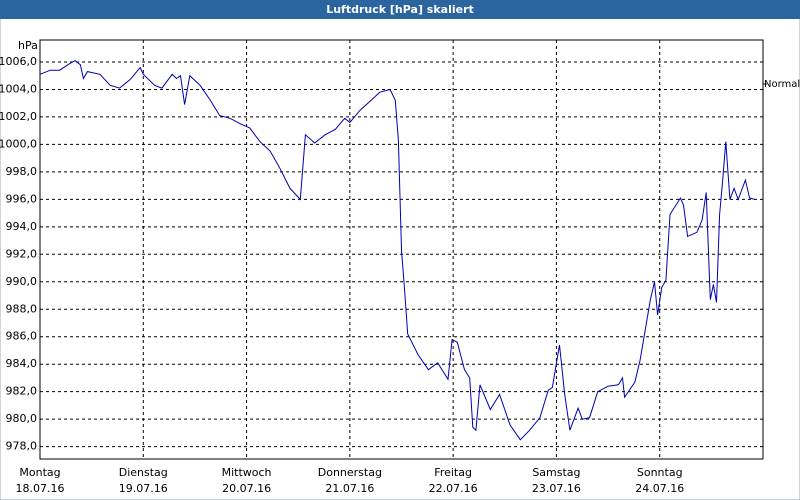 This screenshot has width=800, height=500. Describe the element at coordinates (22, 336) in the screenshot. I see `y-tick-label: 986,0` at that location.